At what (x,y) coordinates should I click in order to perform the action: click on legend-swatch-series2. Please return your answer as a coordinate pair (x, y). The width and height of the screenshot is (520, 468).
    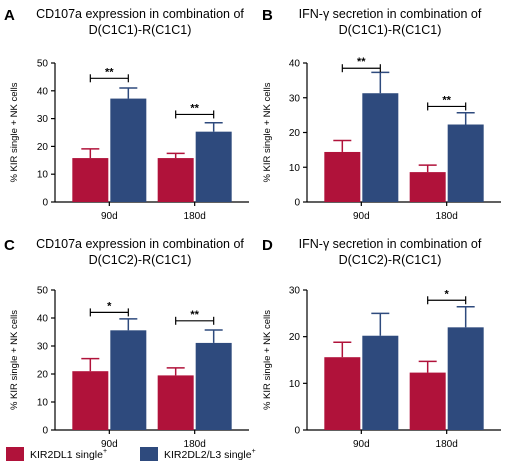
    Looking at the image, I should click on (149, 454).